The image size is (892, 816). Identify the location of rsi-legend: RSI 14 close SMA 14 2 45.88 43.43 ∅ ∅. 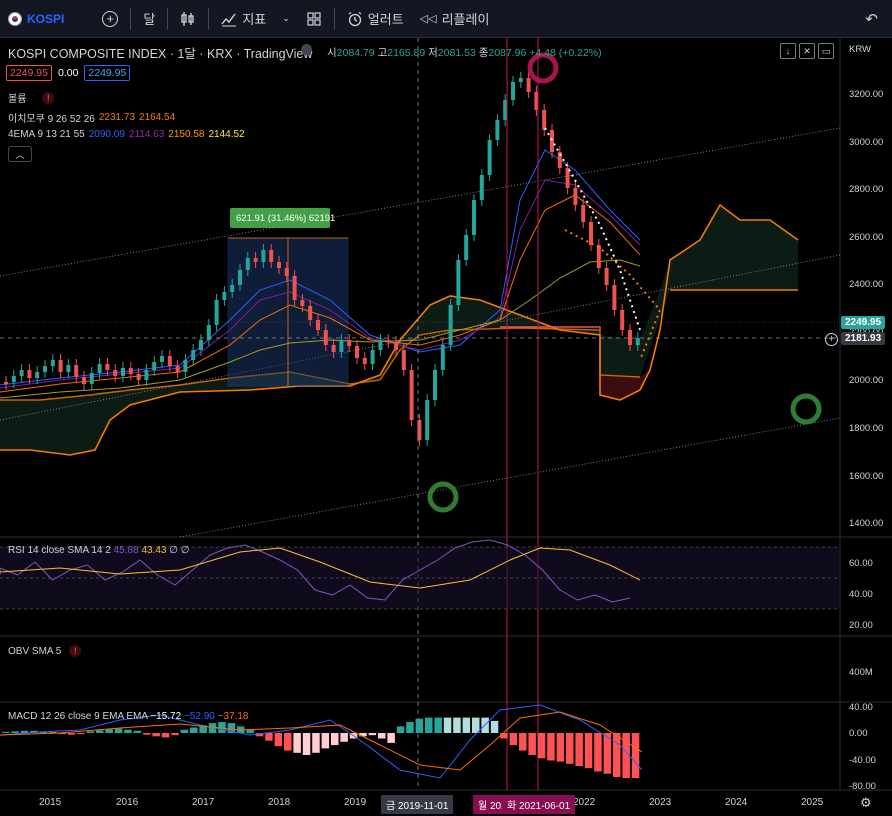
(98, 550).